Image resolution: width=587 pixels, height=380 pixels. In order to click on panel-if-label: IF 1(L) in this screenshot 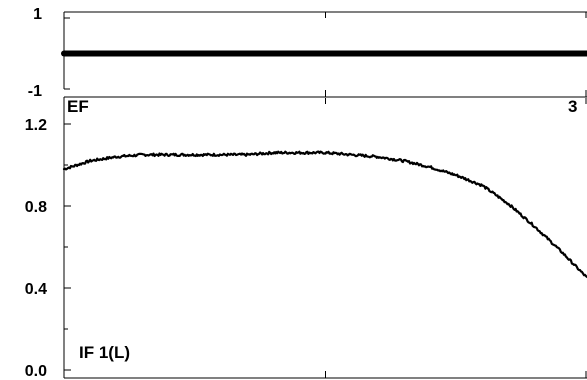, I will do `click(104, 352)`.